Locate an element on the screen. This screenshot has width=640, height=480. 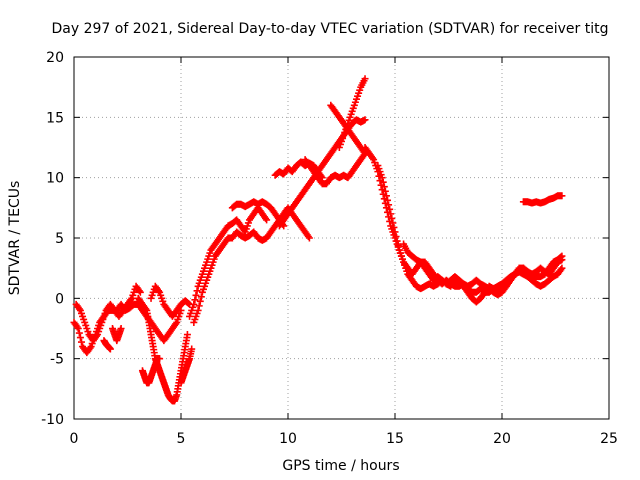
x-tick-label: 0 is located at coordinates (74, 439).